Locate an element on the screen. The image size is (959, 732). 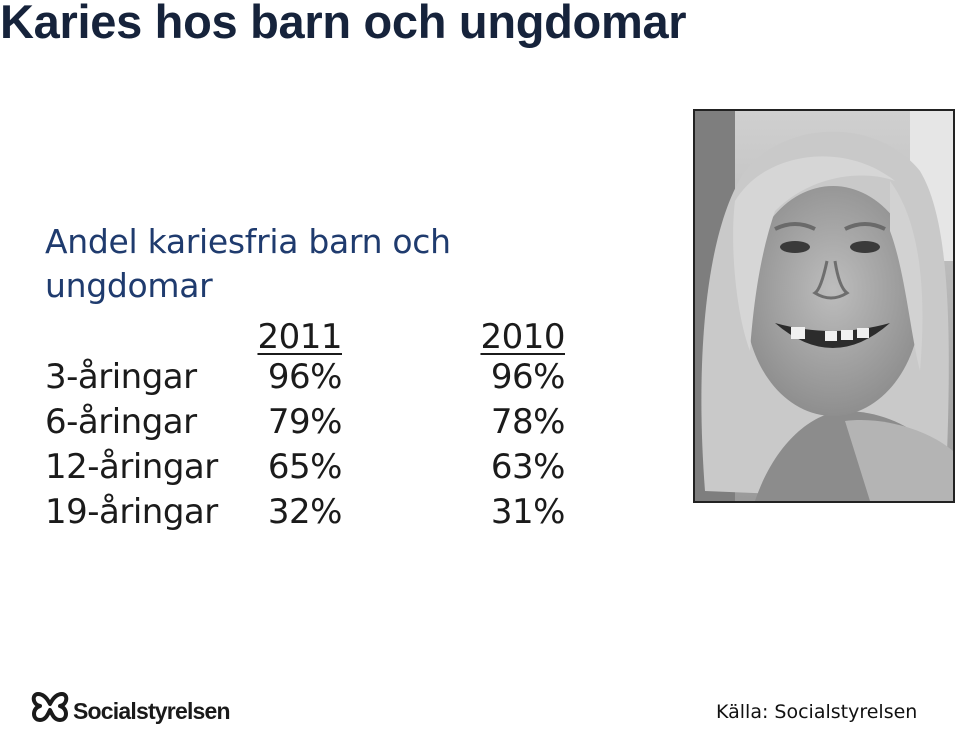
row-value-2011: 79% is located at coordinates (305, 422).